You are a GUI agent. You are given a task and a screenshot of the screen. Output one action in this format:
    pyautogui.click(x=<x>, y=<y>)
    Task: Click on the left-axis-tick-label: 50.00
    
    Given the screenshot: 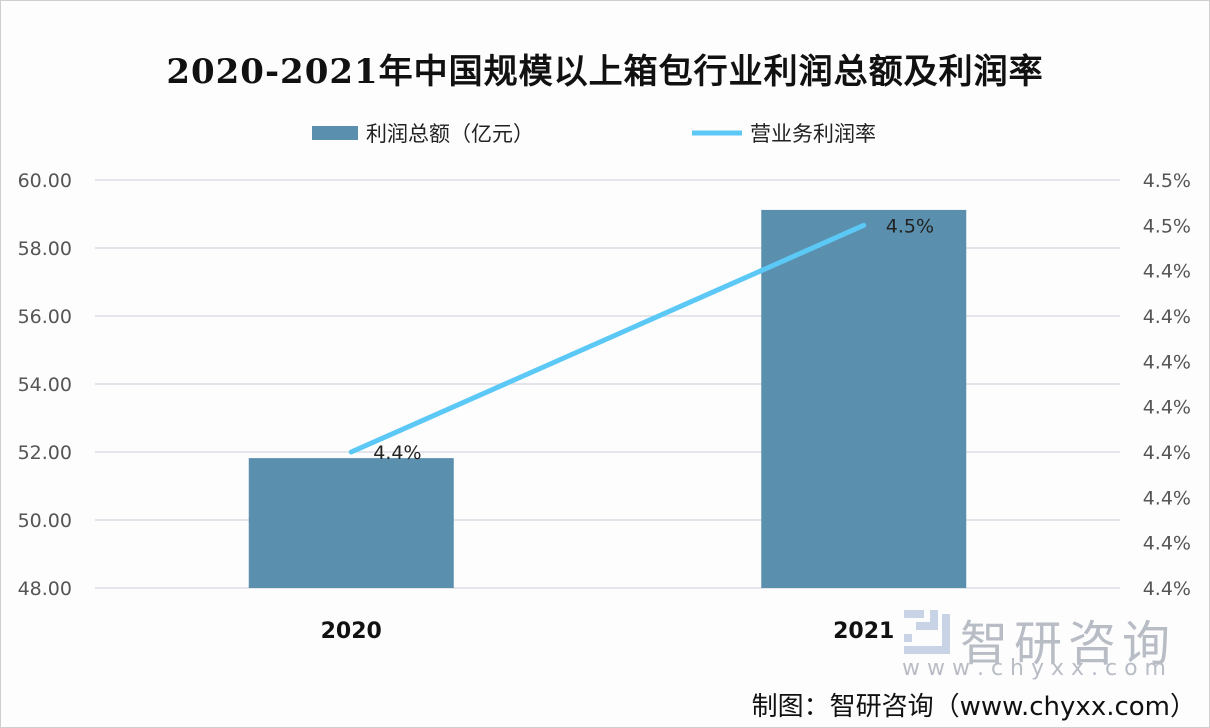 What is the action you would take?
    pyautogui.click(x=45, y=521)
    